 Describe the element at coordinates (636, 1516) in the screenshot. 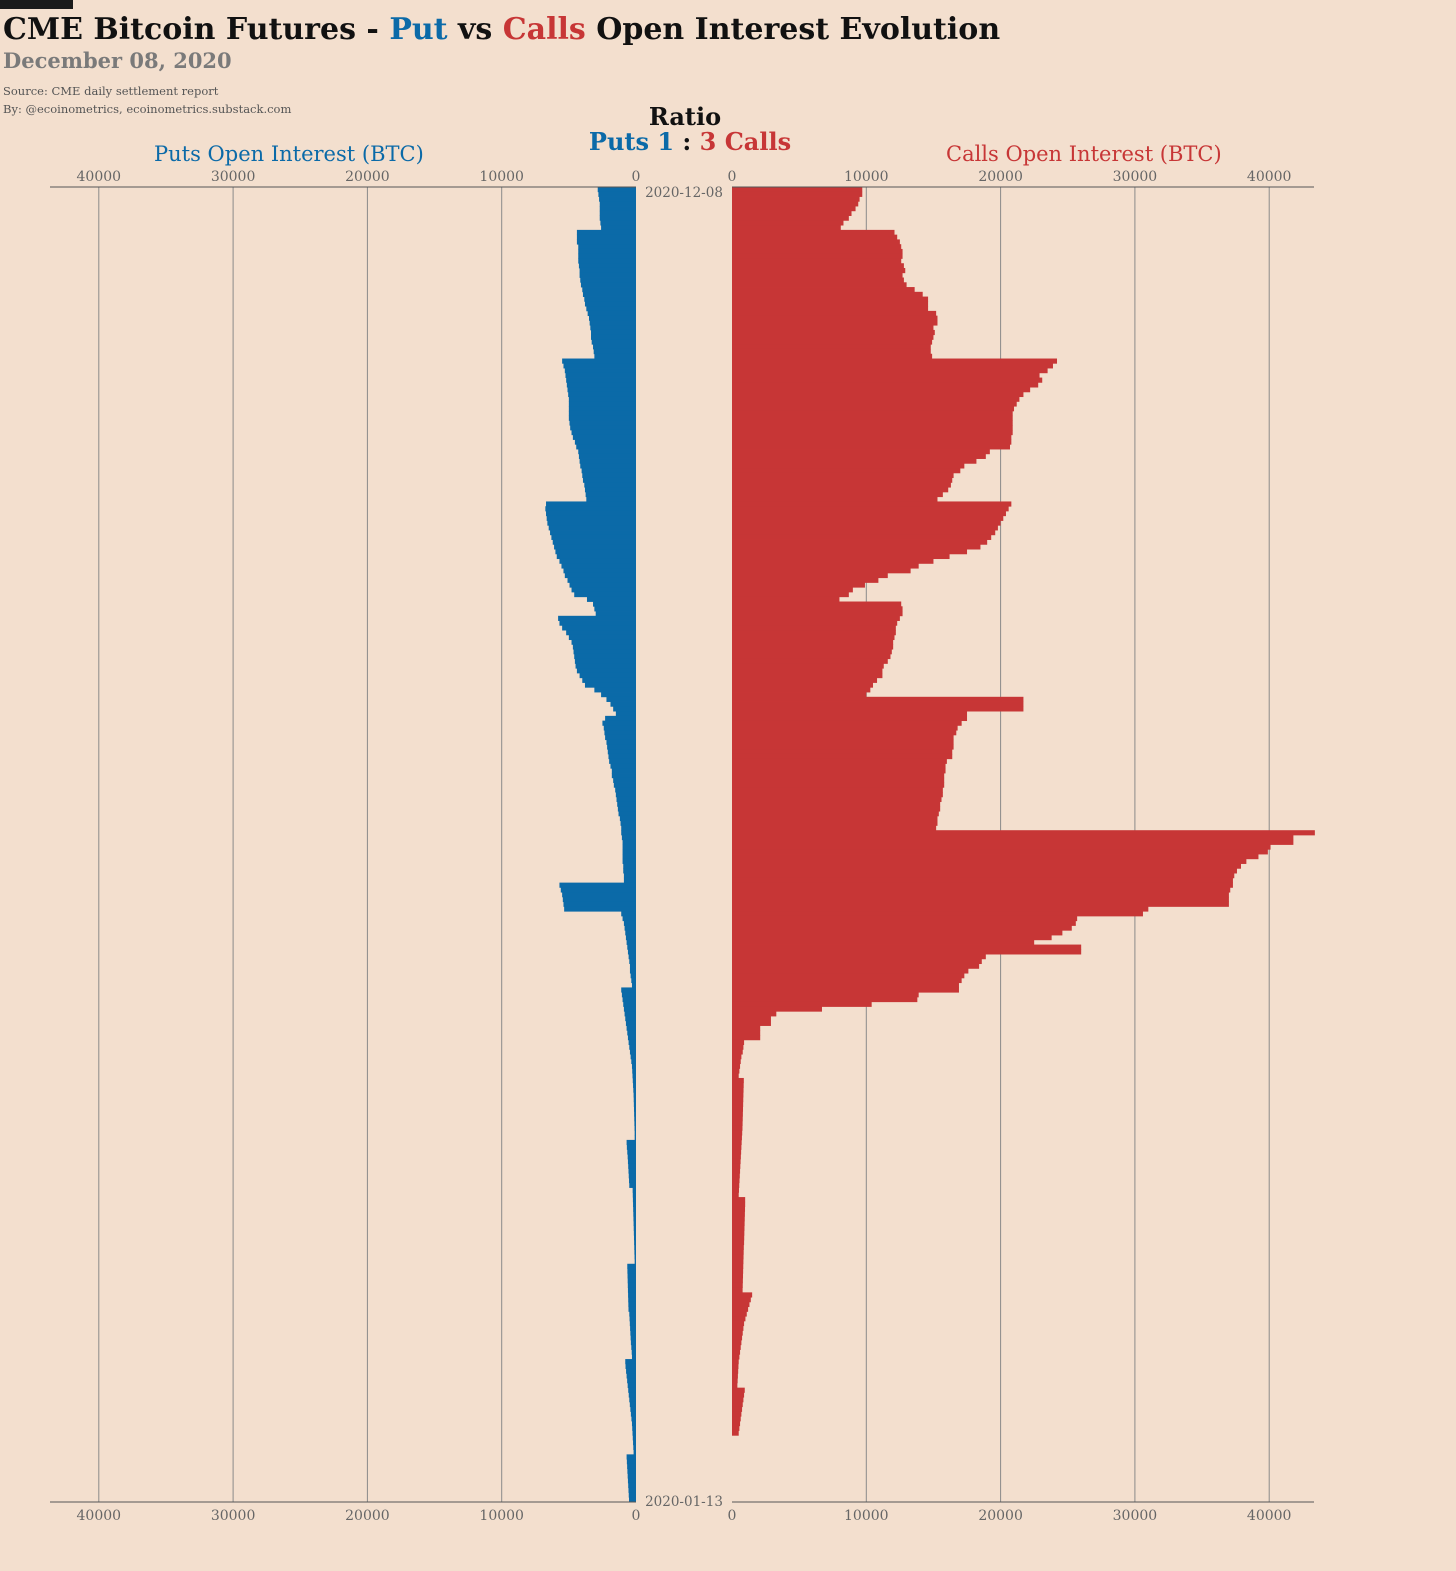

I see `puts-tick-label-bottom: 0` at that location.